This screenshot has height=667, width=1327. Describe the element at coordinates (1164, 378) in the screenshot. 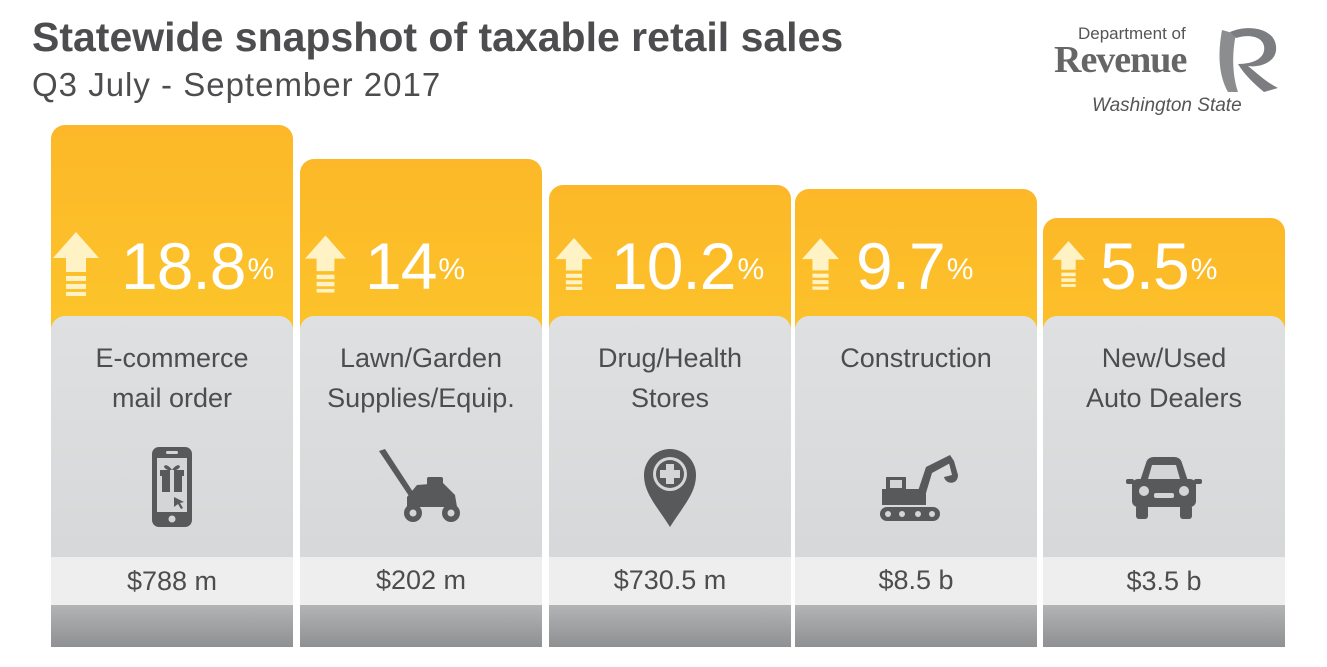

I see `category-label: New/Used Auto Dealers` at that location.